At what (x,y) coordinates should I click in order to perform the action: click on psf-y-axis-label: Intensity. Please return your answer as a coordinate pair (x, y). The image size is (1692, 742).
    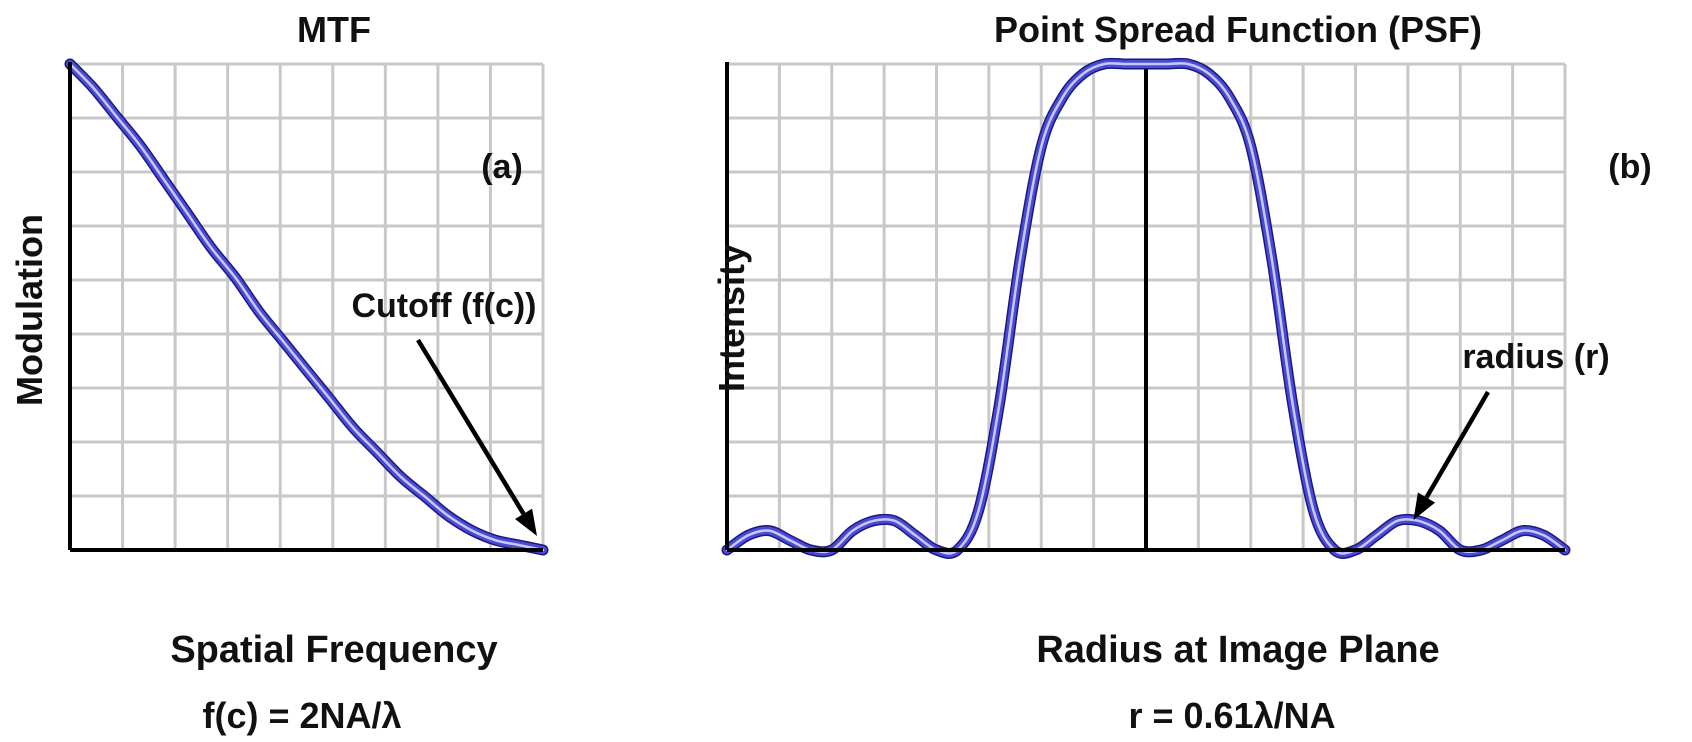
    Looking at the image, I should click on (731, 318).